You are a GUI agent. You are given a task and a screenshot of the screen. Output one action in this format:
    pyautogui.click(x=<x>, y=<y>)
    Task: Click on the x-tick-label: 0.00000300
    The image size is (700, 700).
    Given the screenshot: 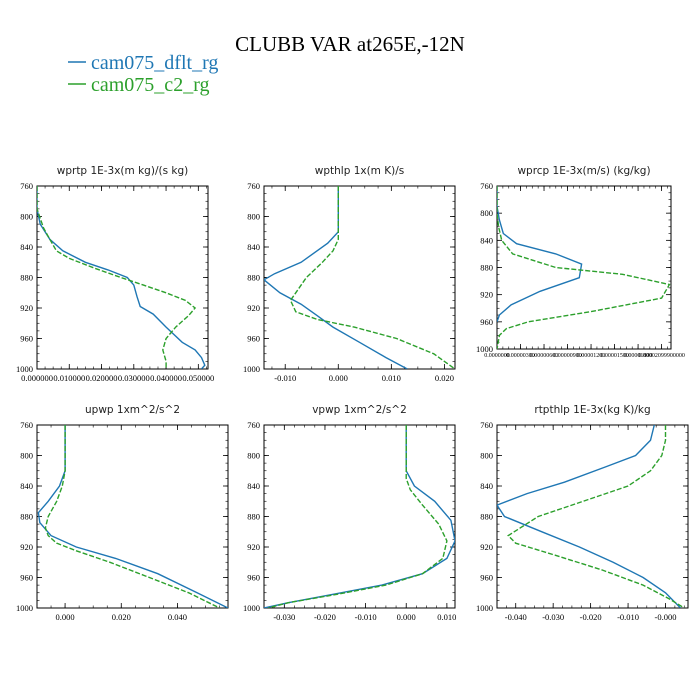 What is the action you would take?
    pyautogui.click(x=520, y=356)
    